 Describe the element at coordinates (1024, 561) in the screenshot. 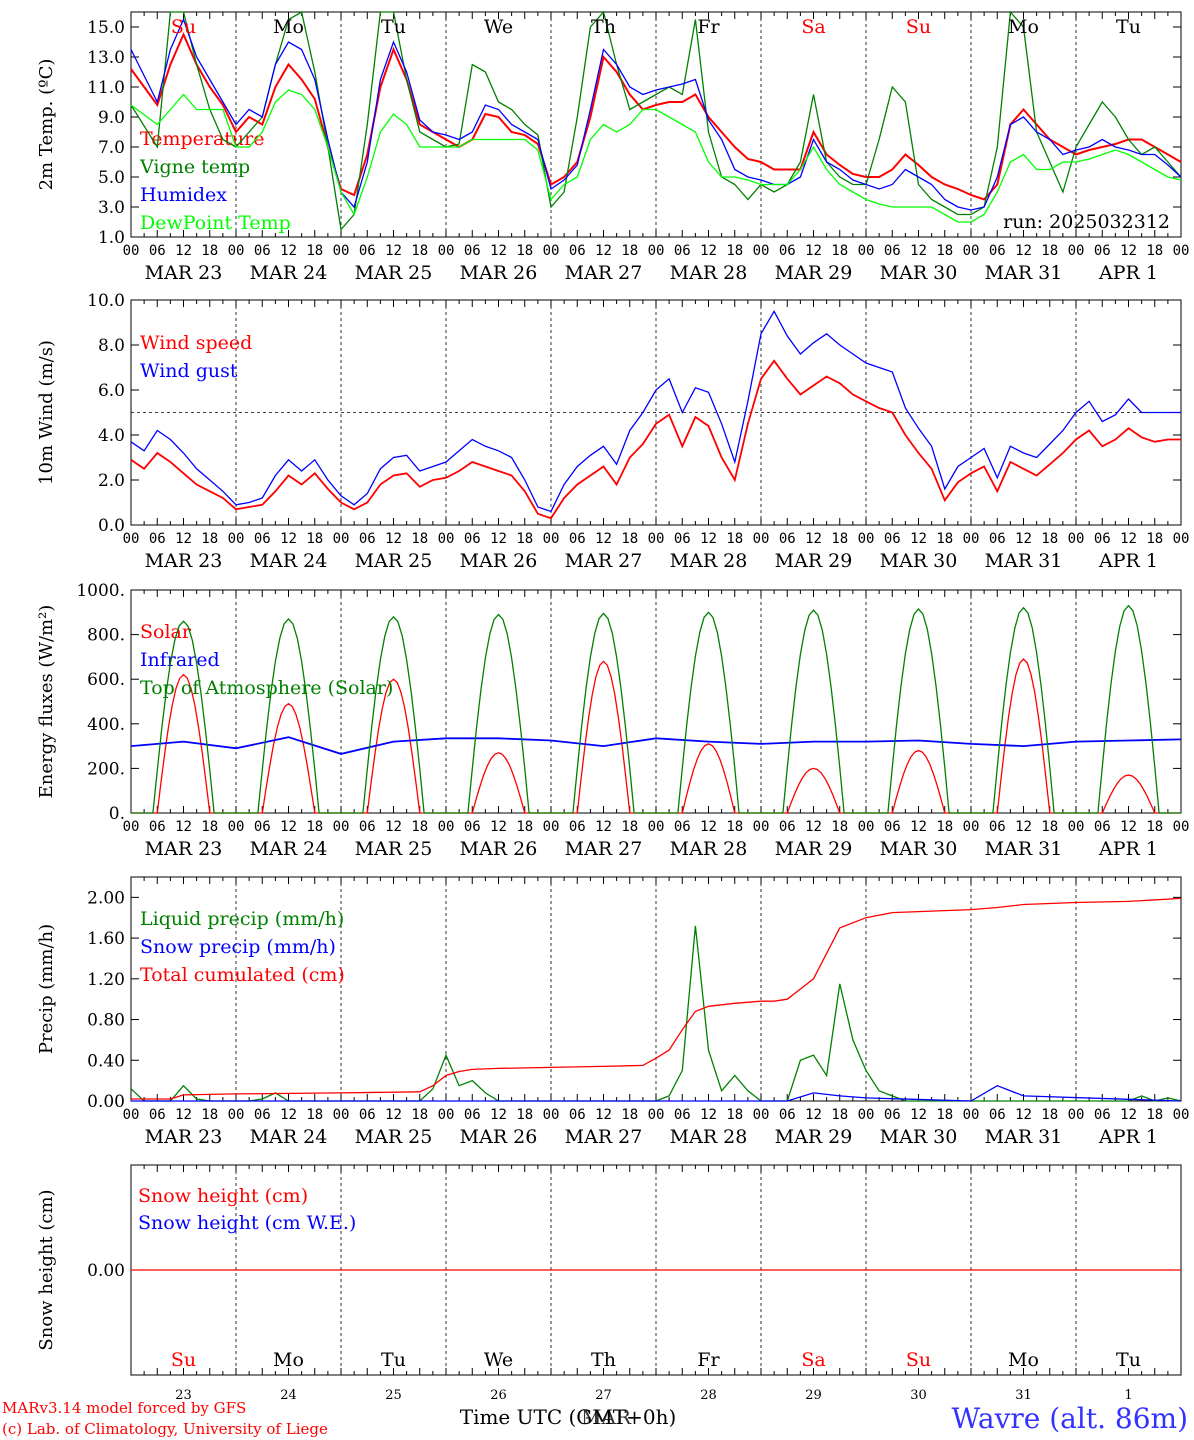

I see `x-date-label: MAR 31` at that location.